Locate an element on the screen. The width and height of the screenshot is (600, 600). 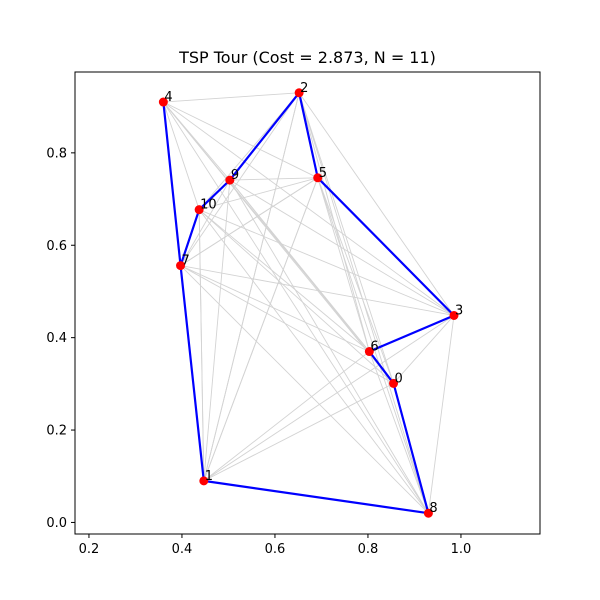
x-axis-ticks: 0.2 0.4 0.6 0.8 1.0 is located at coordinates (275, 545).